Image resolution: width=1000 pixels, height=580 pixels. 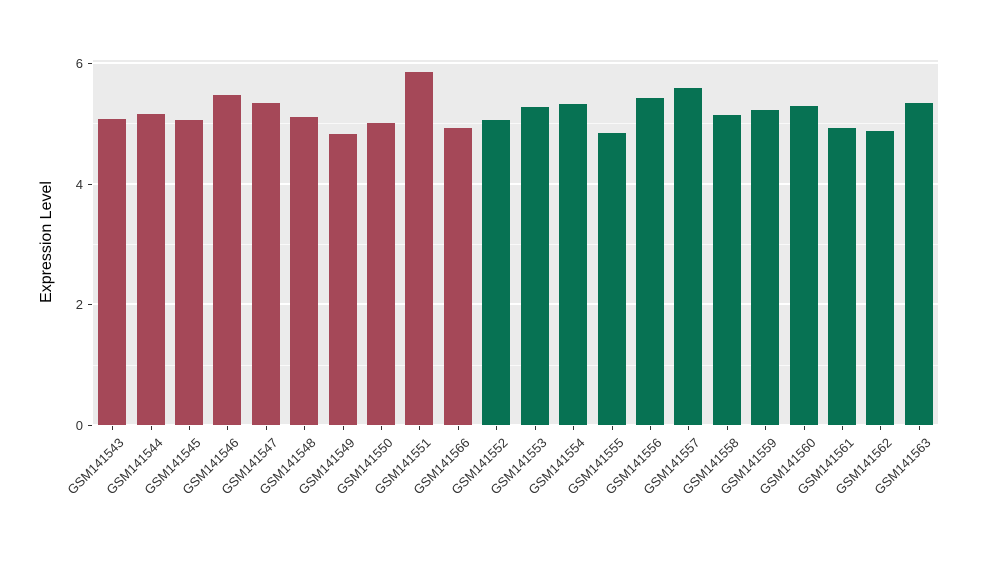 I want to click on y-axis-title: Expression Level, so click(x=46, y=242).